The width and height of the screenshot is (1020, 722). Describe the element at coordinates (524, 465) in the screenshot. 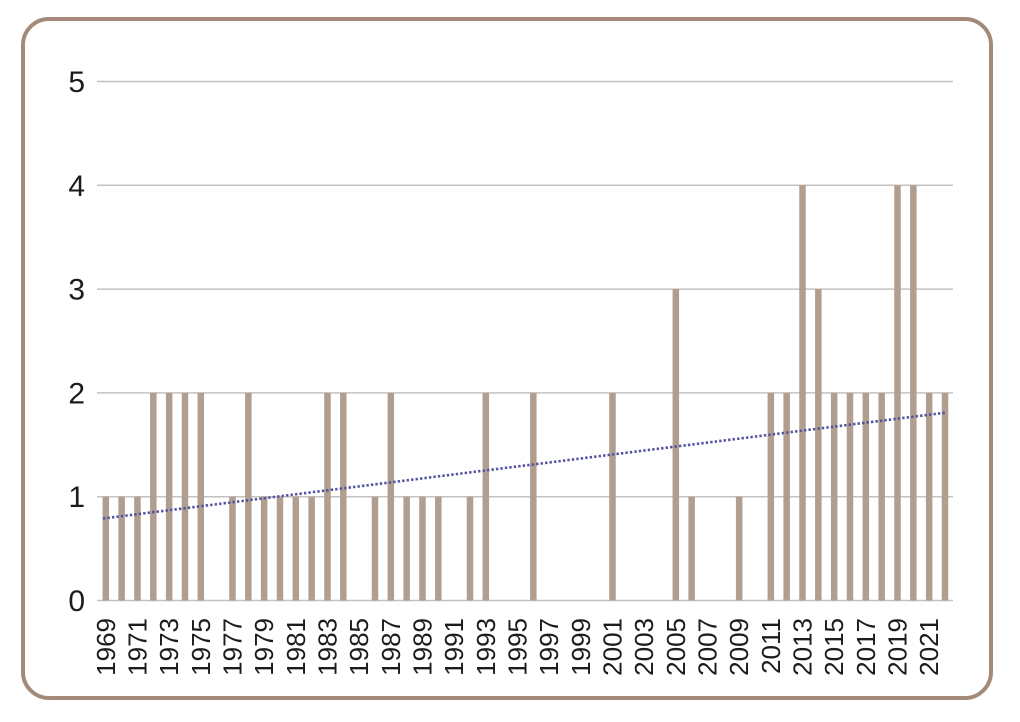

I see `trendline` at that location.